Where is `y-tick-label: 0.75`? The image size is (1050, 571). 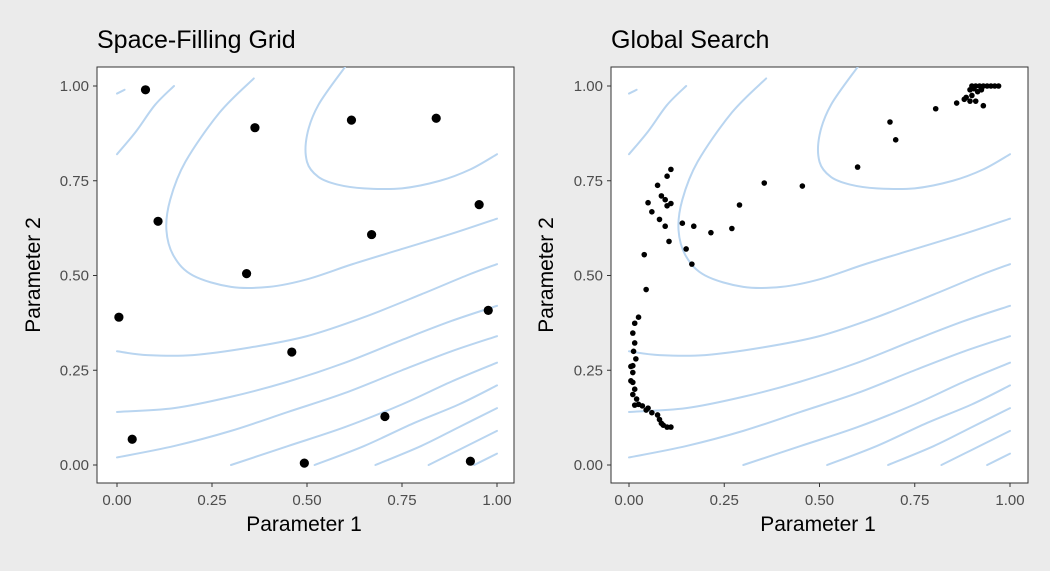
y-tick-label: 0.75 is located at coordinates (588, 181).